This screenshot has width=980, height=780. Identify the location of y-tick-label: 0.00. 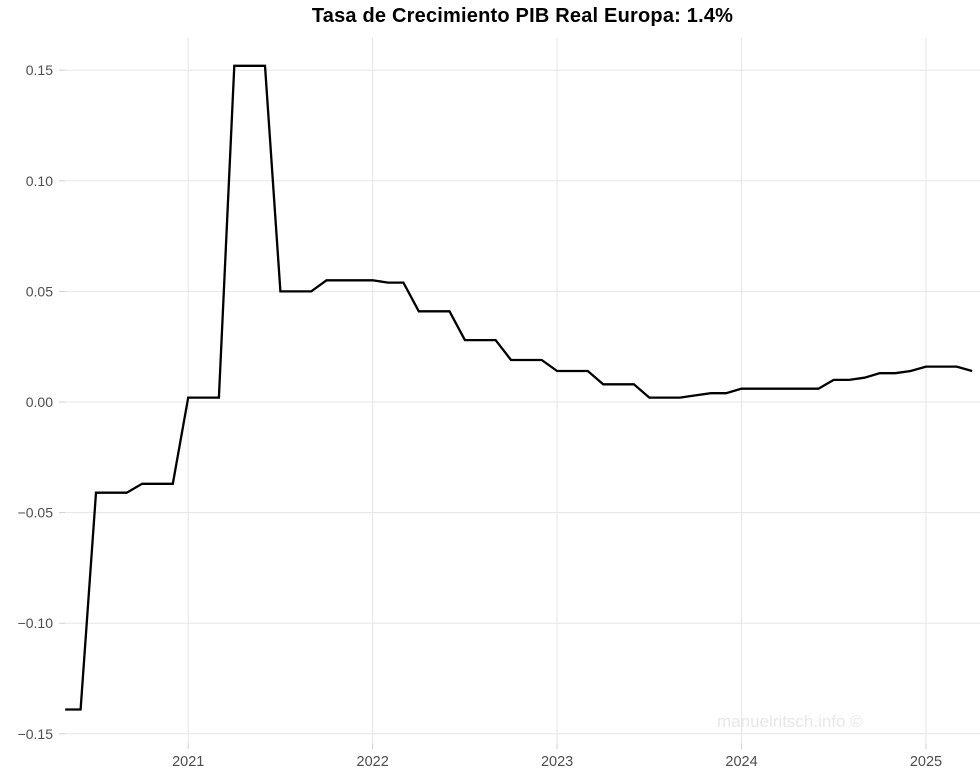
(39, 402).